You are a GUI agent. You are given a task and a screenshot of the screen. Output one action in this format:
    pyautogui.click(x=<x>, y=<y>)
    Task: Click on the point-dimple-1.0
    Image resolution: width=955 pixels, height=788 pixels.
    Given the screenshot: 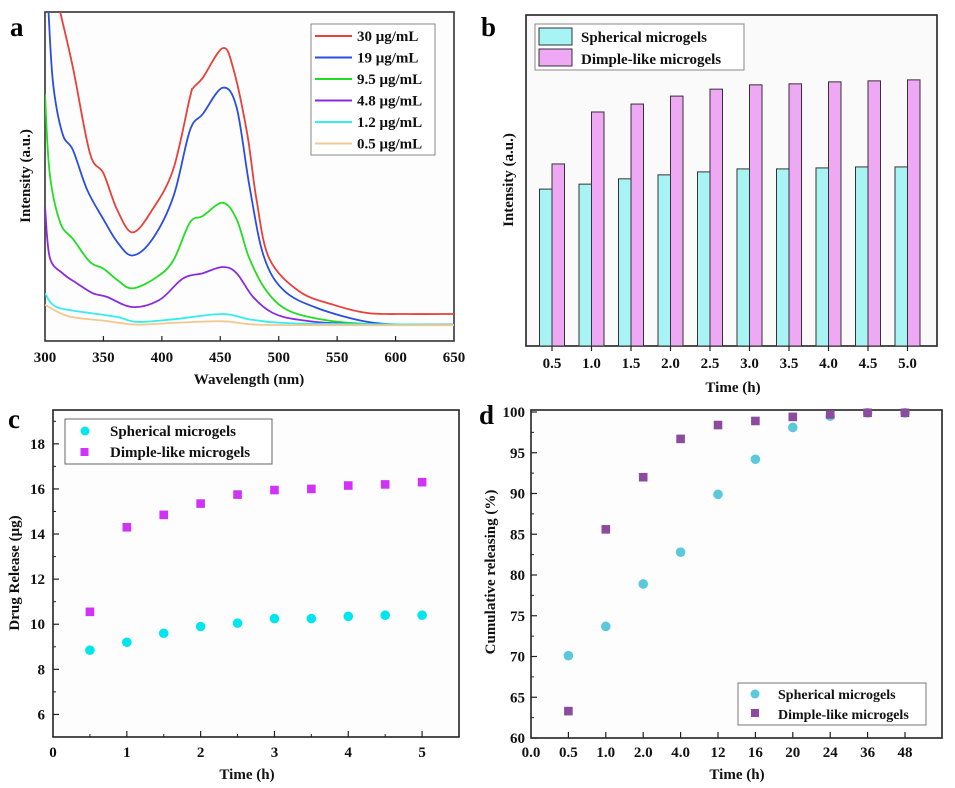 What is the action you would take?
    pyautogui.click(x=606, y=529)
    